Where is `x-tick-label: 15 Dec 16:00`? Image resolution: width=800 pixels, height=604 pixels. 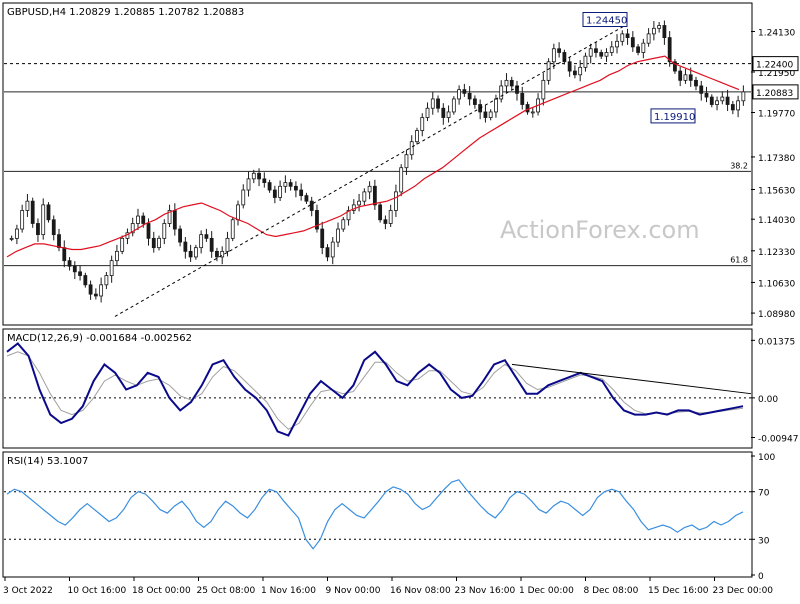
x-tick-label: 15 Dec 16:00 is located at coordinates (678, 591).